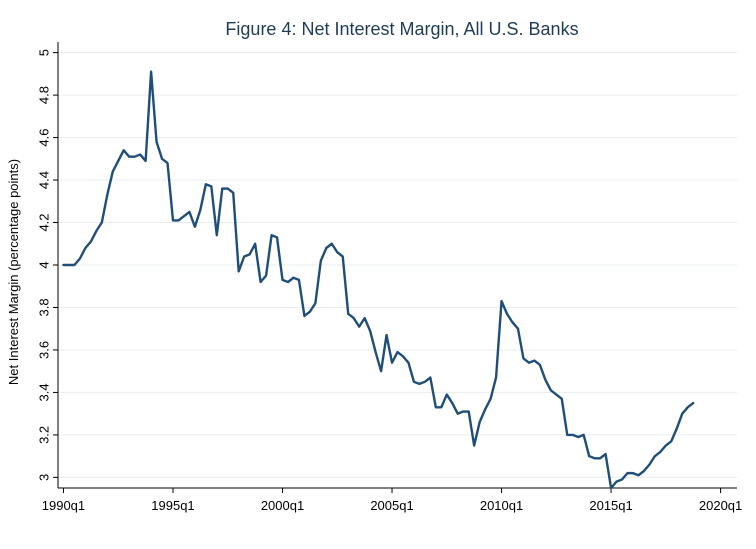  I want to click on y-tick-label: 3.8, so click(44, 307).